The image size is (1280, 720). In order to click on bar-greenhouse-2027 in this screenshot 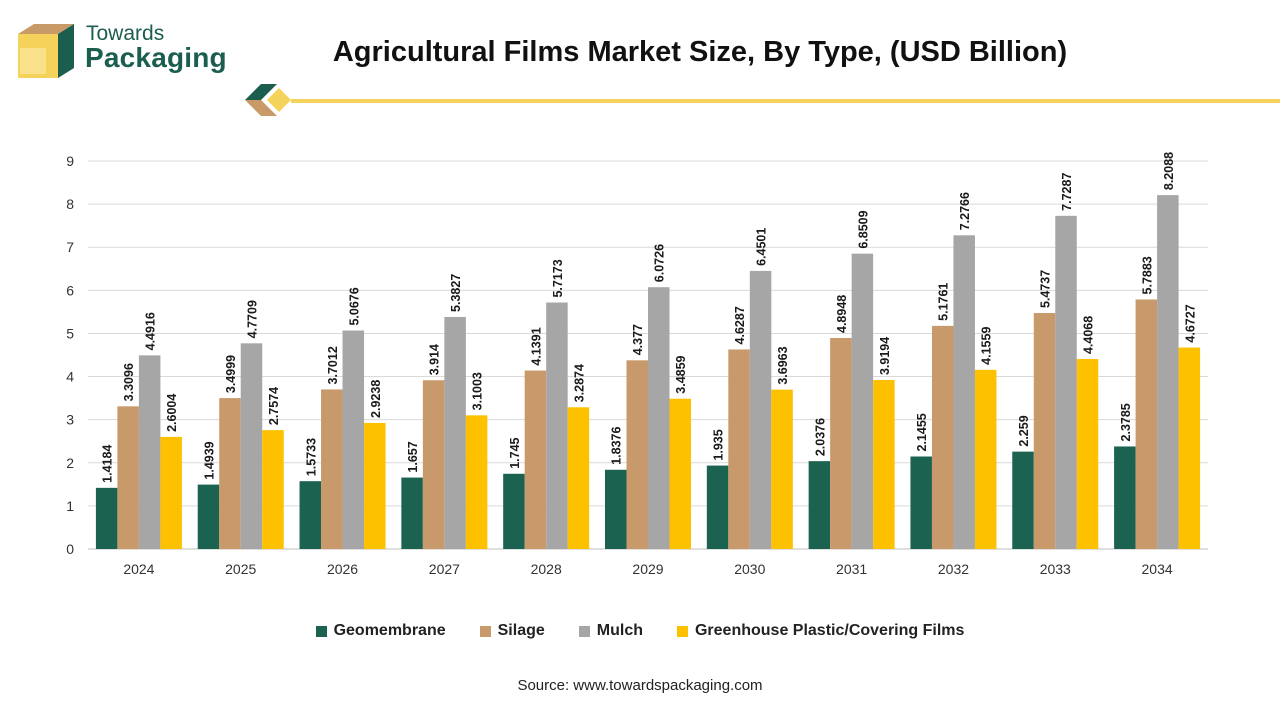, I will do `click(476, 482)`.